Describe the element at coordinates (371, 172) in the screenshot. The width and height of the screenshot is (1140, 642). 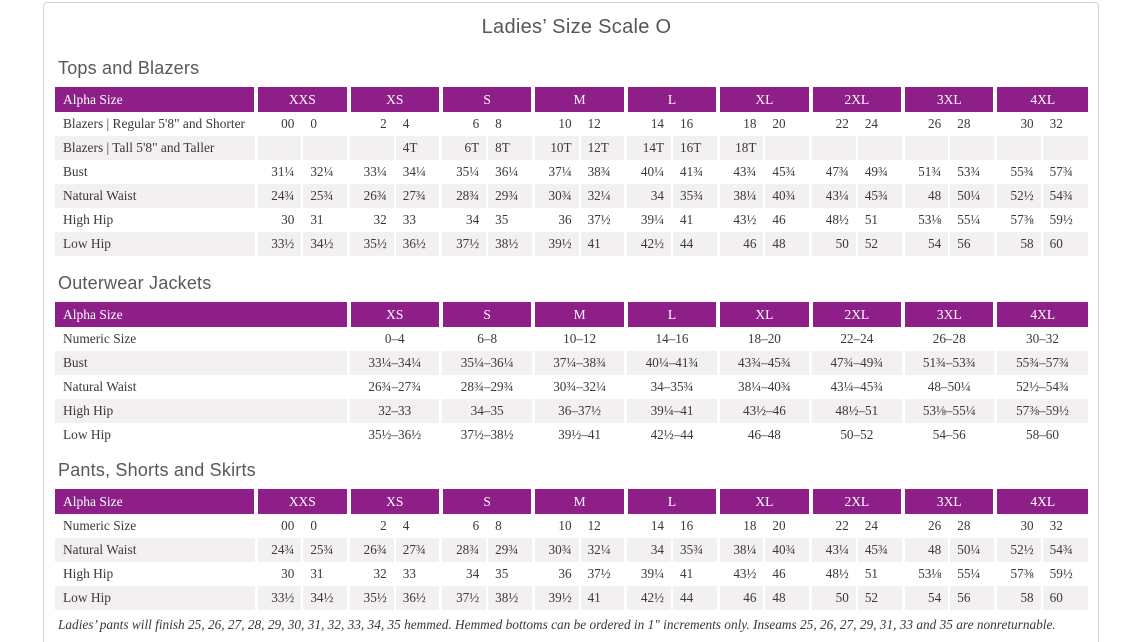
I see `value-cell: 33¼` at that location.